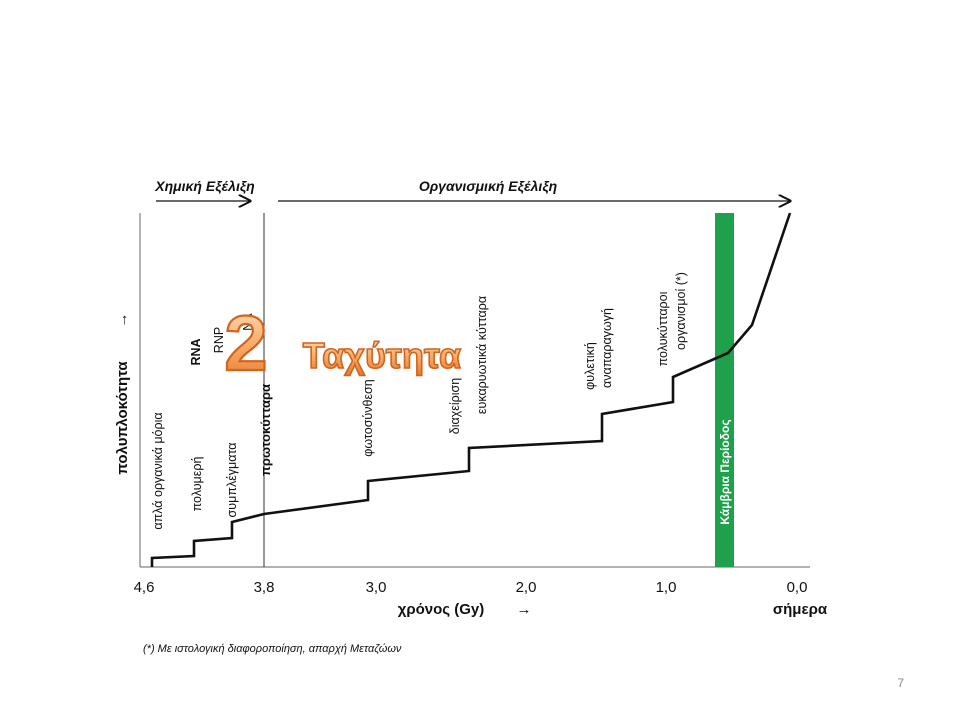  Describe the element at coordinates (663, 328) in the screenshot. I see `annotation-multicellular: πολυκύτταροι` at that location.